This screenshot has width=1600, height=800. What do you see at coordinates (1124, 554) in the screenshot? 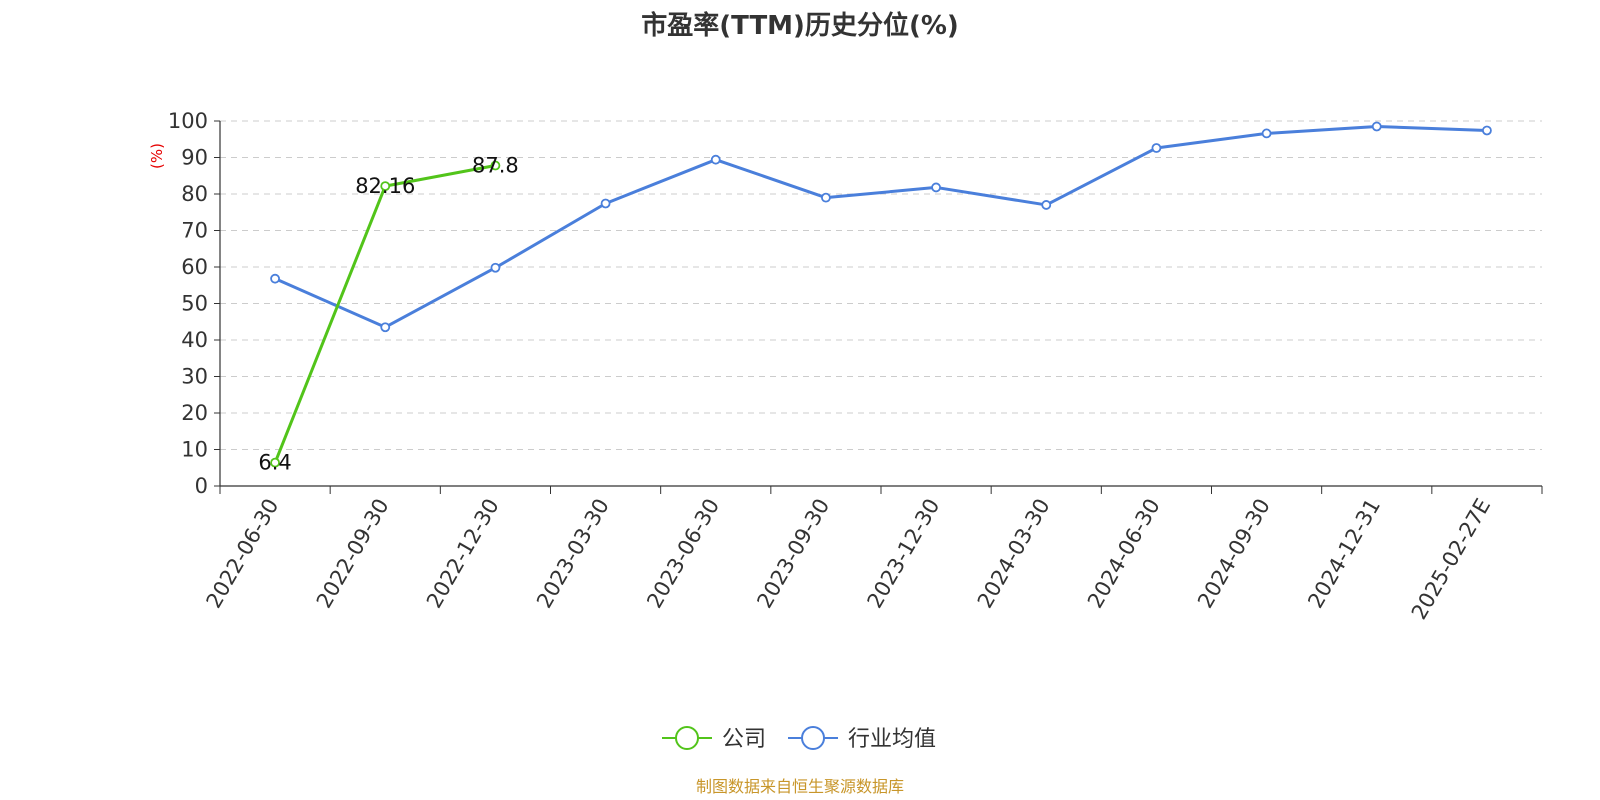
I see `x-tick-label: 2024-06-30` at bounding box center [1124, 554].